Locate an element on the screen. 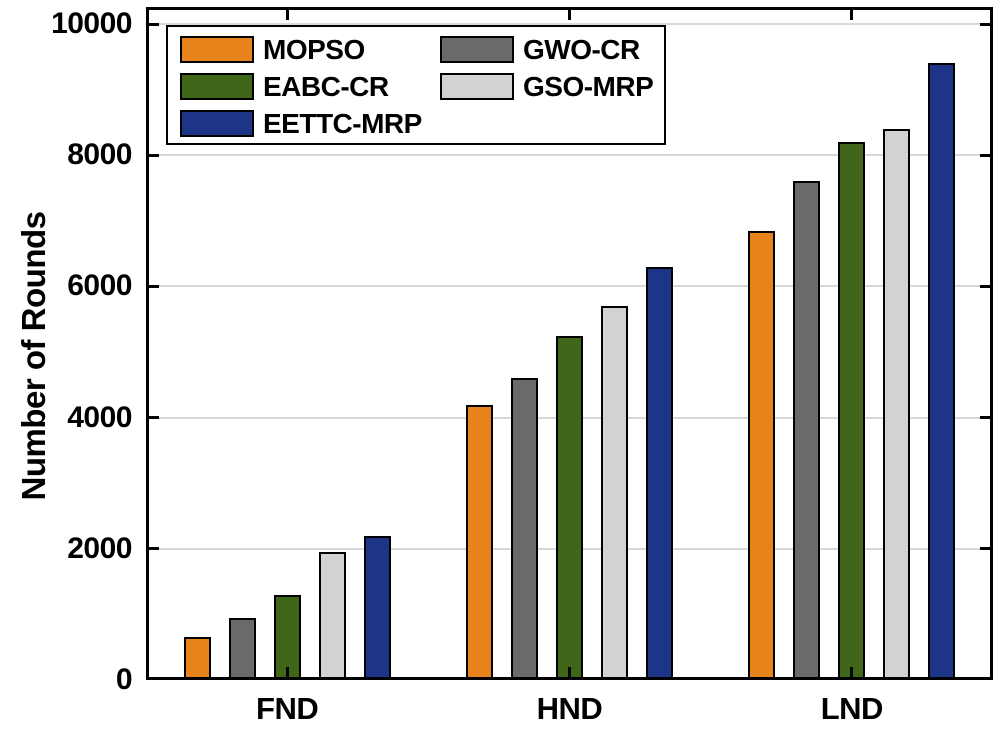 This screenshot has height=730, width=1000. legend-swatch-EABC-CR is located at coordinates (217, 86).